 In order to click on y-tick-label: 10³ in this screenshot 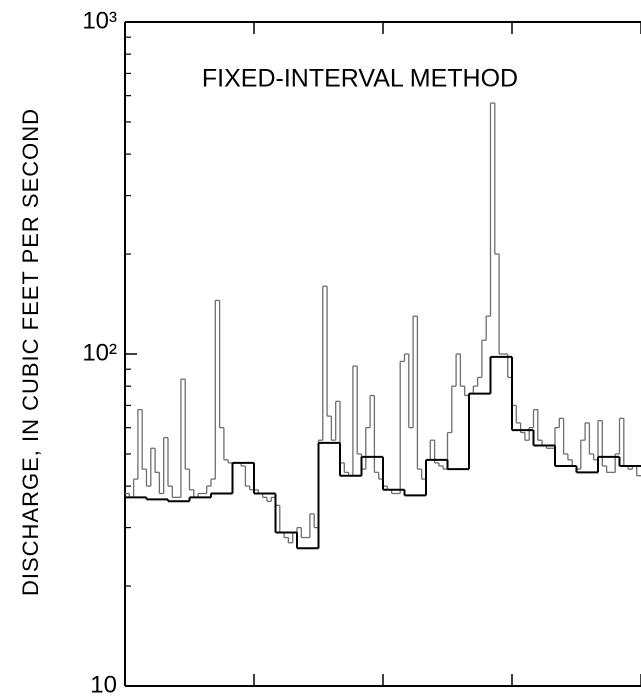, I will do `click(99, 20)`.